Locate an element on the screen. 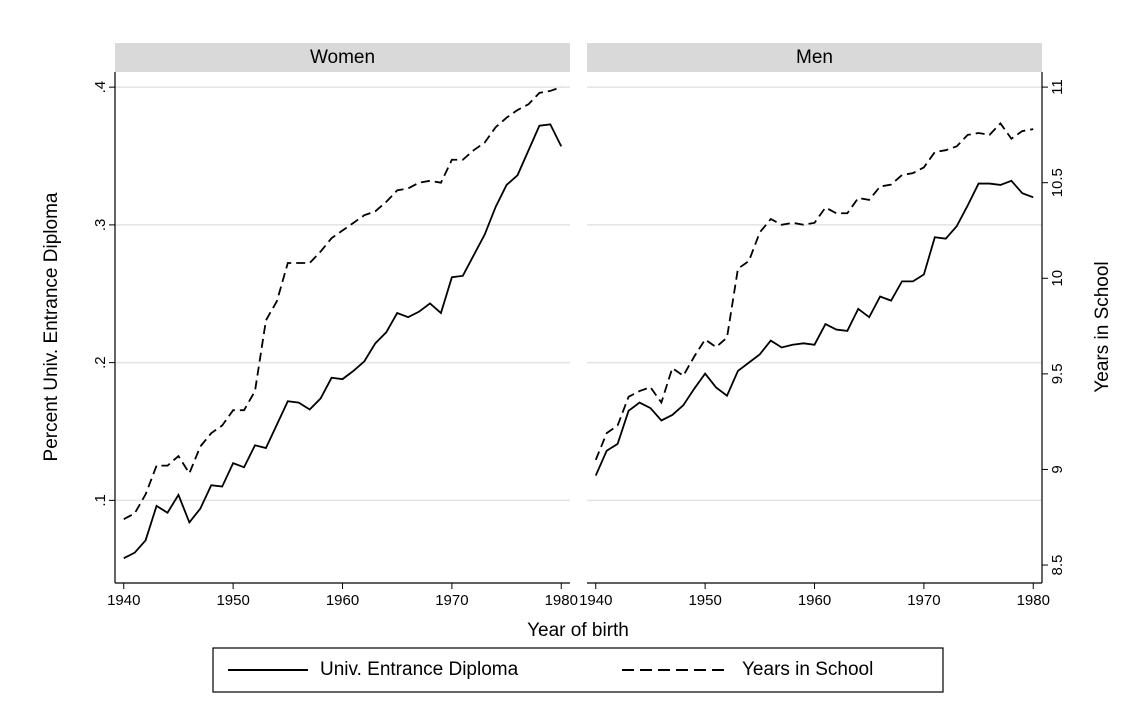 The height and width of the screenshot is (727, 1140). y-tick-label: .3 is located at coordinates (100, 225).